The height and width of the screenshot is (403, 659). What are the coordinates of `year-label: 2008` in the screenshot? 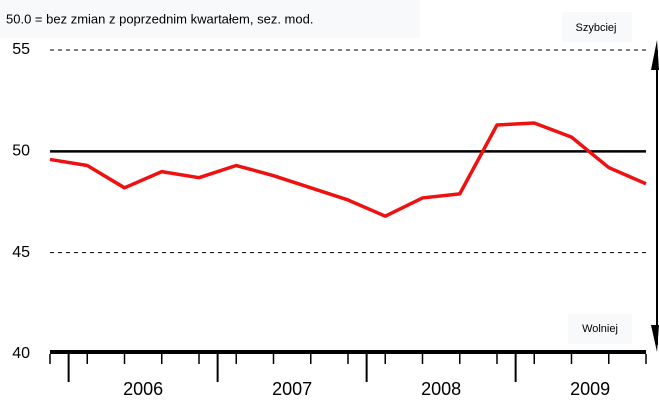 It's located at (441, 389).